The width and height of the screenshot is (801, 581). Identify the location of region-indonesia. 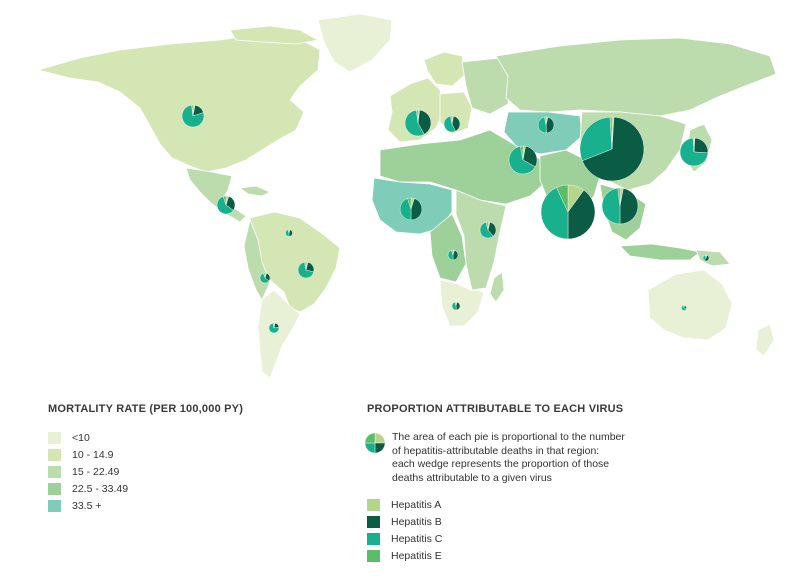
(660, 252).